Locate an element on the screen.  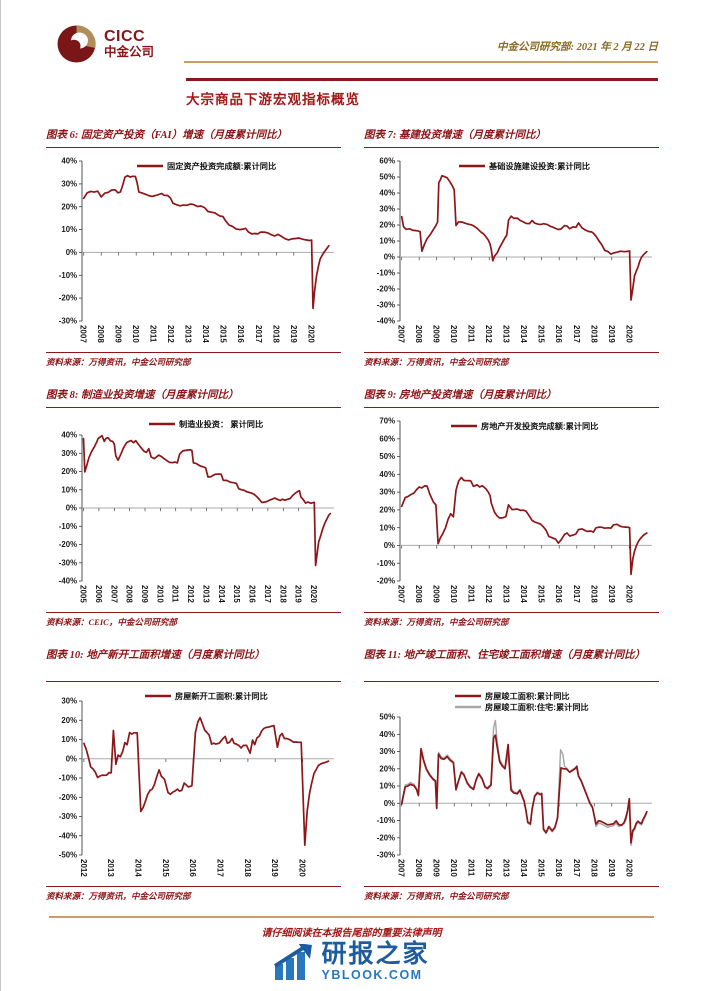
header: CICC 中金公司 中金公司研究部: 2021 年 2 月 22 日 is located at coordinates (351, 31).